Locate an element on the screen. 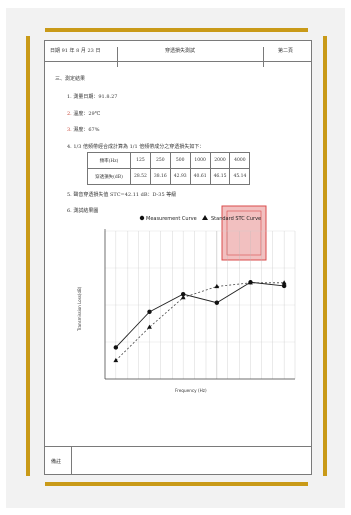 This screenshot has height=515, width=351. legend-label-measurement: Measurement Curve is located at coordinates (171, 219).